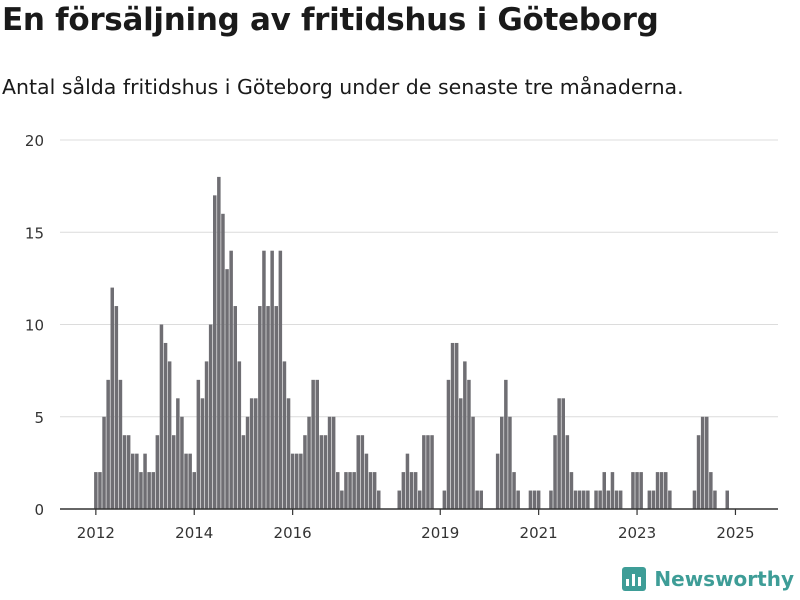  What do you see at coordinates (34, 233) in the screenshot?
I see `y-tick-label: 15` at bounding box center [34, 233].